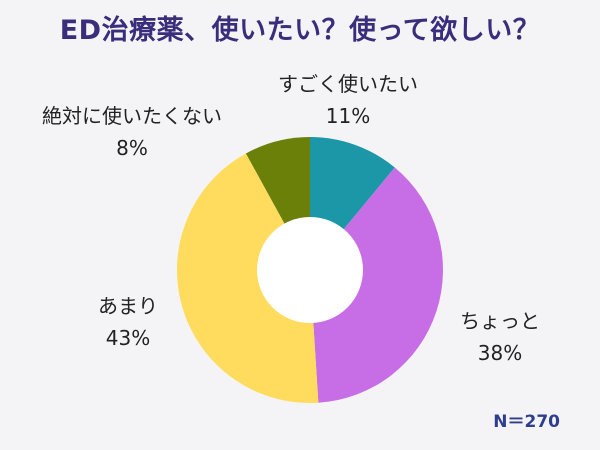  Describe the element at coordinates (348, 84) in the screenshot. I see `slice-label: すごく使いたい` at that location.